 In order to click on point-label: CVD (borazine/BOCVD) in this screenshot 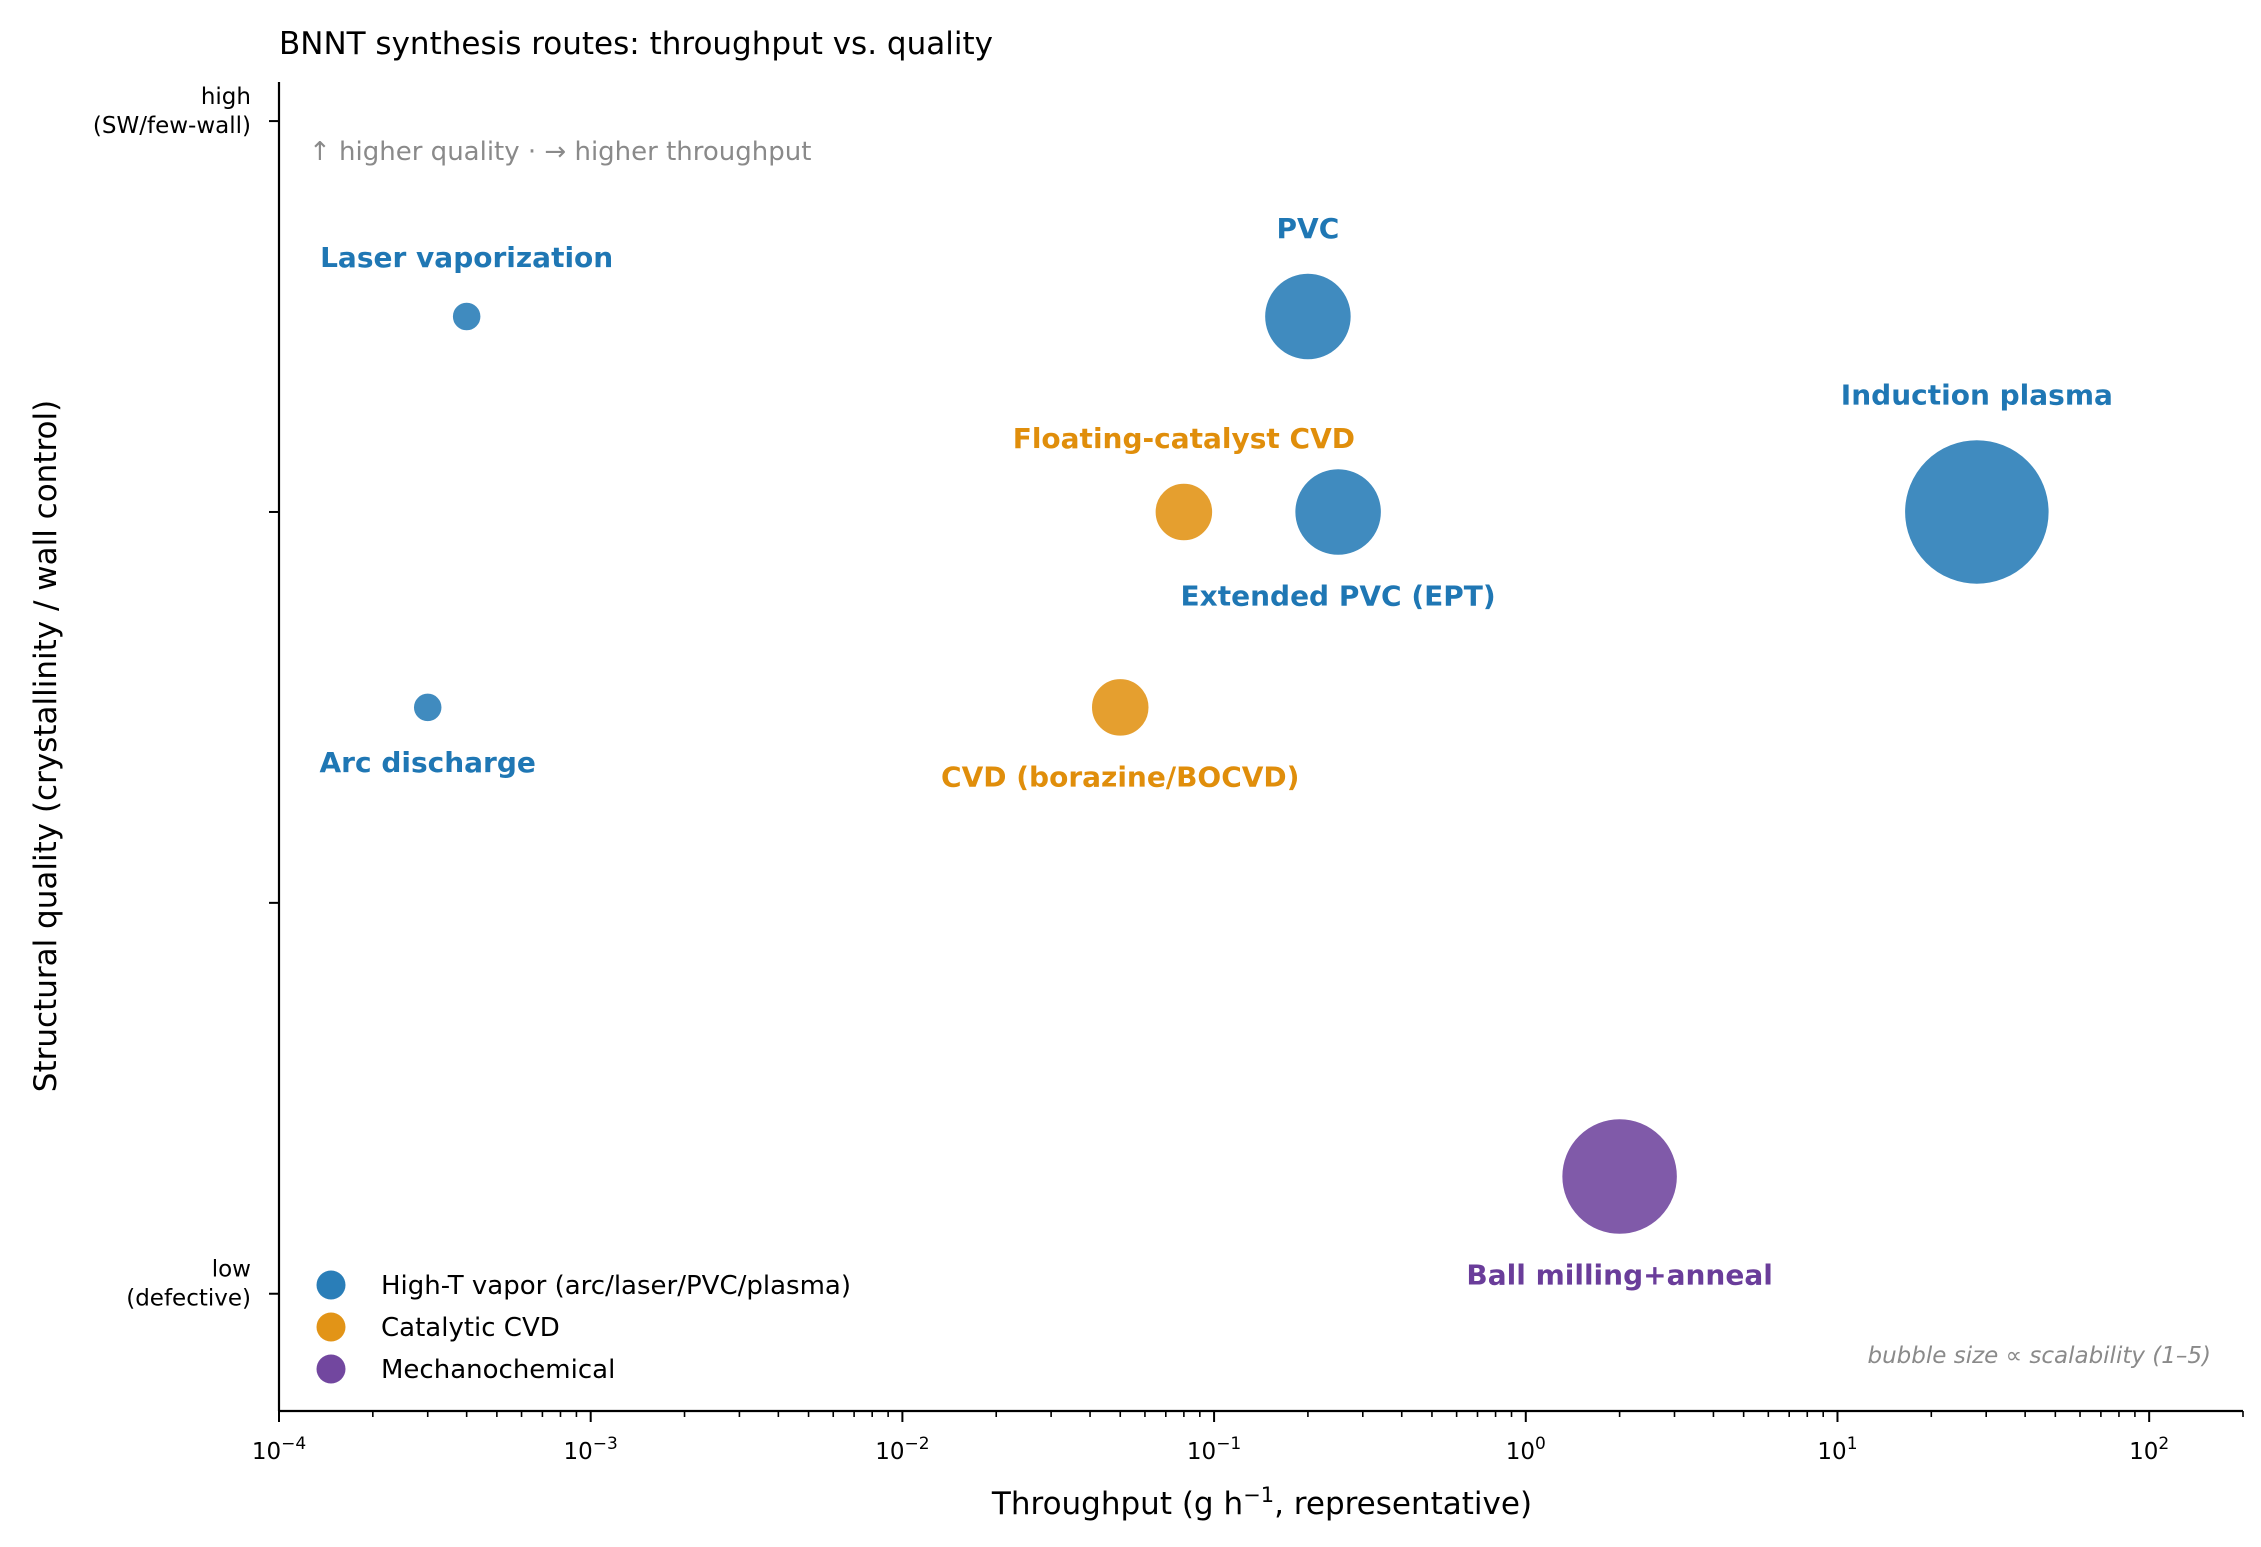, I will do `click(1120, 776)`.